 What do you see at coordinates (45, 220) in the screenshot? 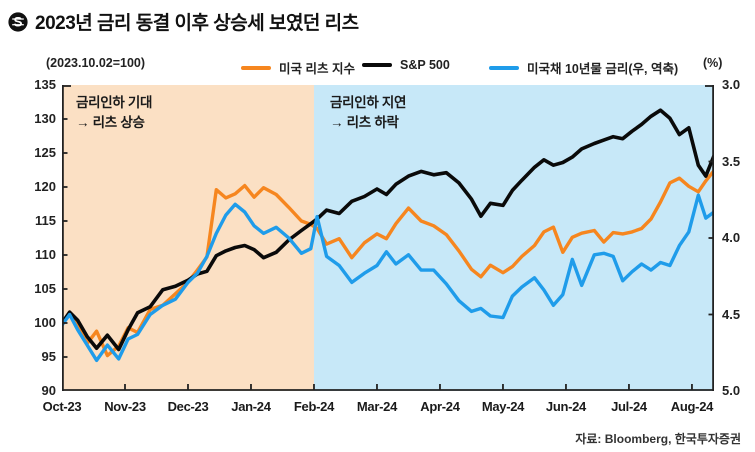
I see `left-axis-label: 115` at bounding box center [45, 220].